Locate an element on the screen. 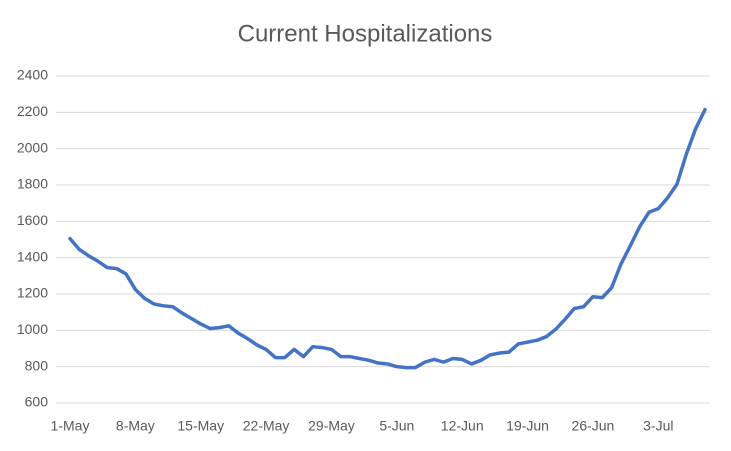 The width and height of the screenshot is (731, 451). x-tick-label: 12-Jun is located at coordinates (462, 426).